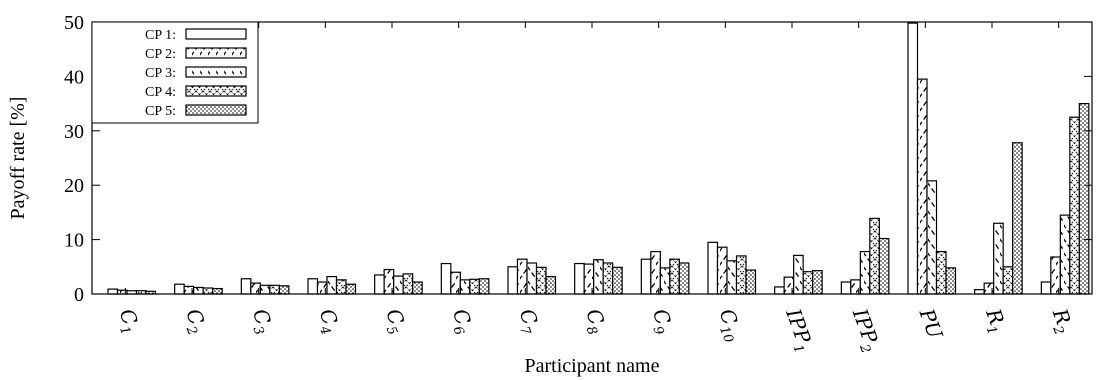 The height and width of the screenshot is (380, 1100). Describe the element at coordinates (328, 322) in the screenshot. I see `x-tick-label: C4` at that location.